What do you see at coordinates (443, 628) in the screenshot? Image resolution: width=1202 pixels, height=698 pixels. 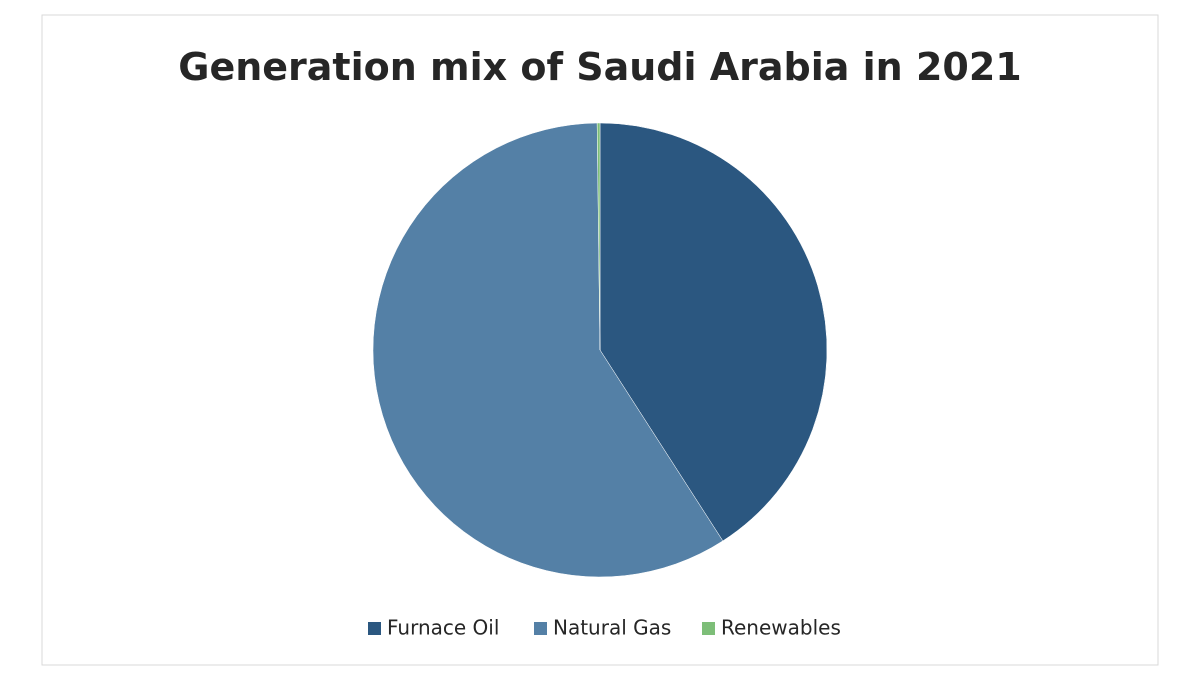 I see `legend-label: Furnace Oil` at bounding box center [443, 628].